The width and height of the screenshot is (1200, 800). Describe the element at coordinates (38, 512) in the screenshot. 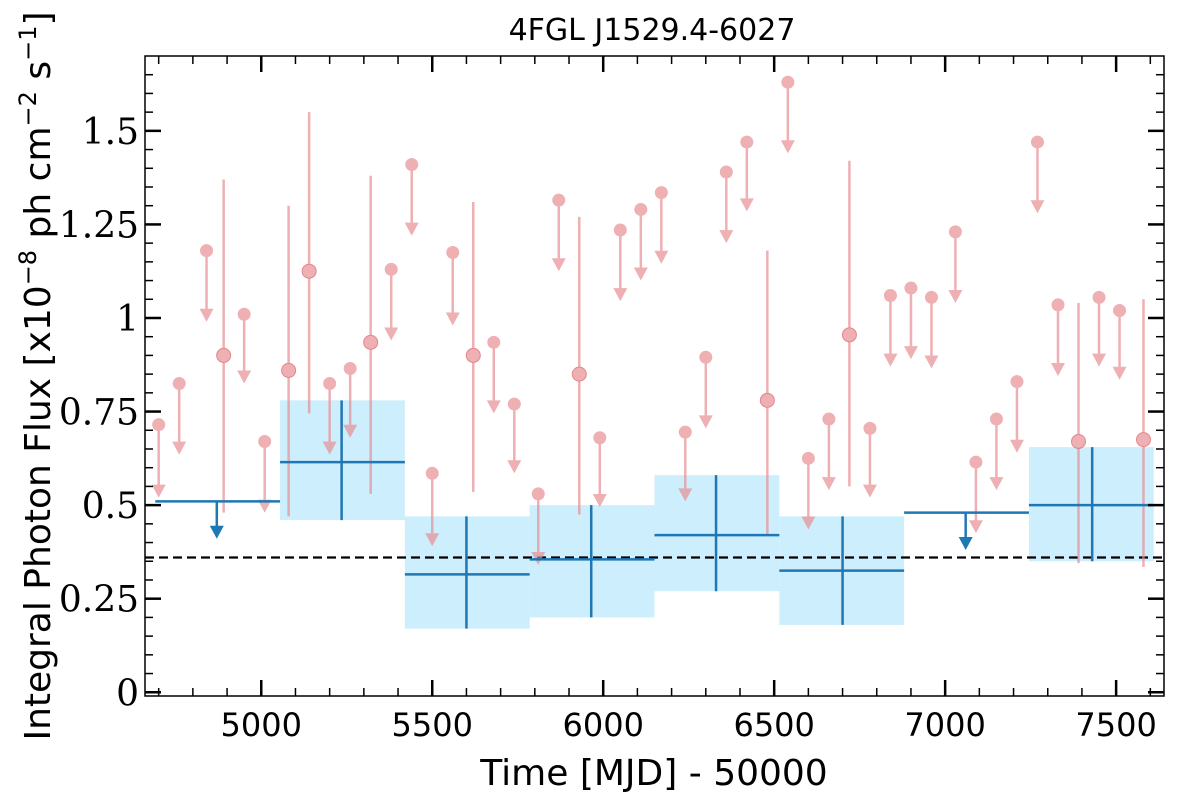

I see `y-axis-label-part1: Integral Photon Flux [x10` at that location.